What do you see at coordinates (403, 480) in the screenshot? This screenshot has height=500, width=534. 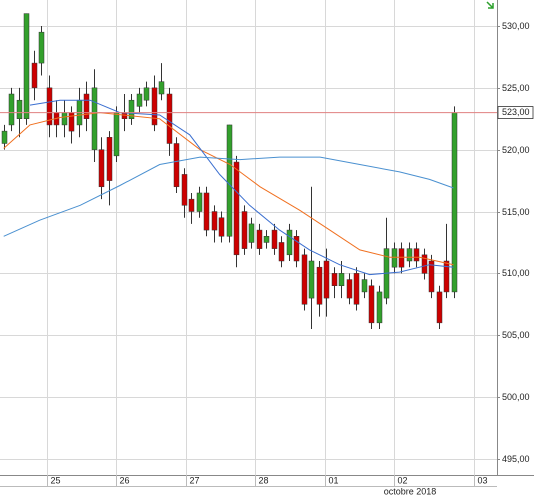 I see `x-tick-label: 02` at bounding box center [403, 480].